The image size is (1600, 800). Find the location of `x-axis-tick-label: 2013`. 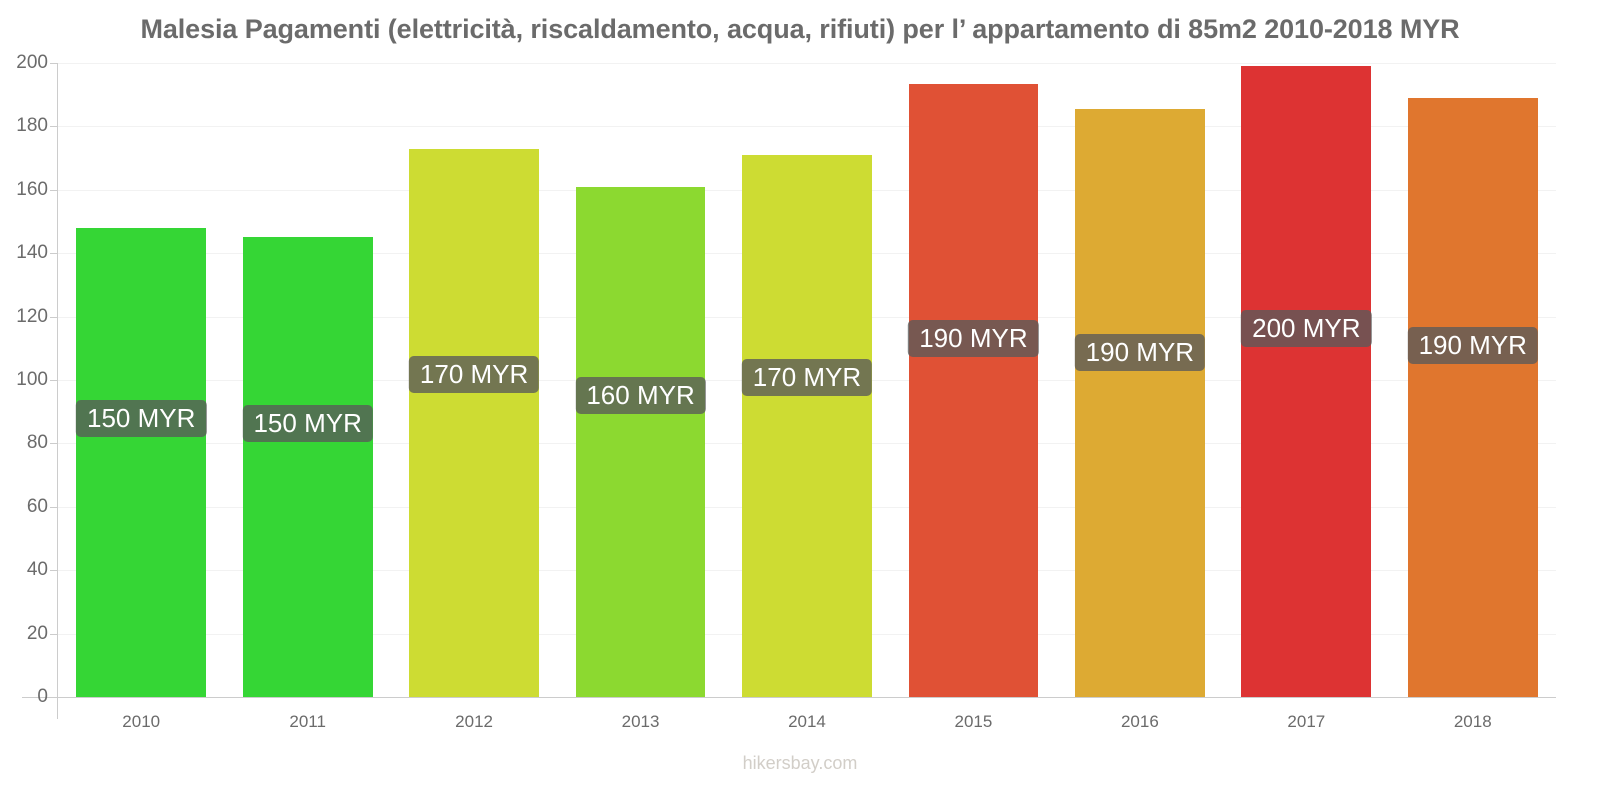

x-axis-tick-label: 2013 is located at coordinates (640, 721).